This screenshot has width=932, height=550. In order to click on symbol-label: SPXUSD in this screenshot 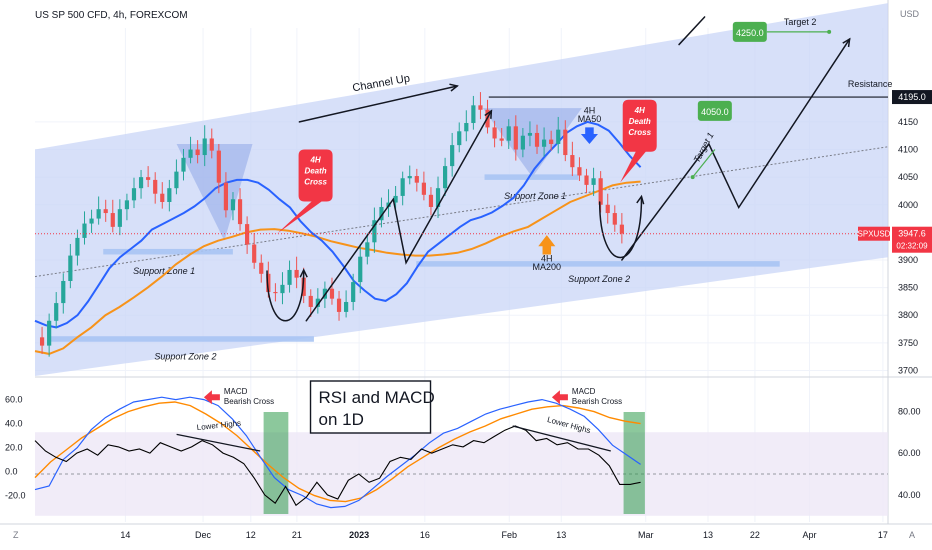, I will do `click(874, 234)`.